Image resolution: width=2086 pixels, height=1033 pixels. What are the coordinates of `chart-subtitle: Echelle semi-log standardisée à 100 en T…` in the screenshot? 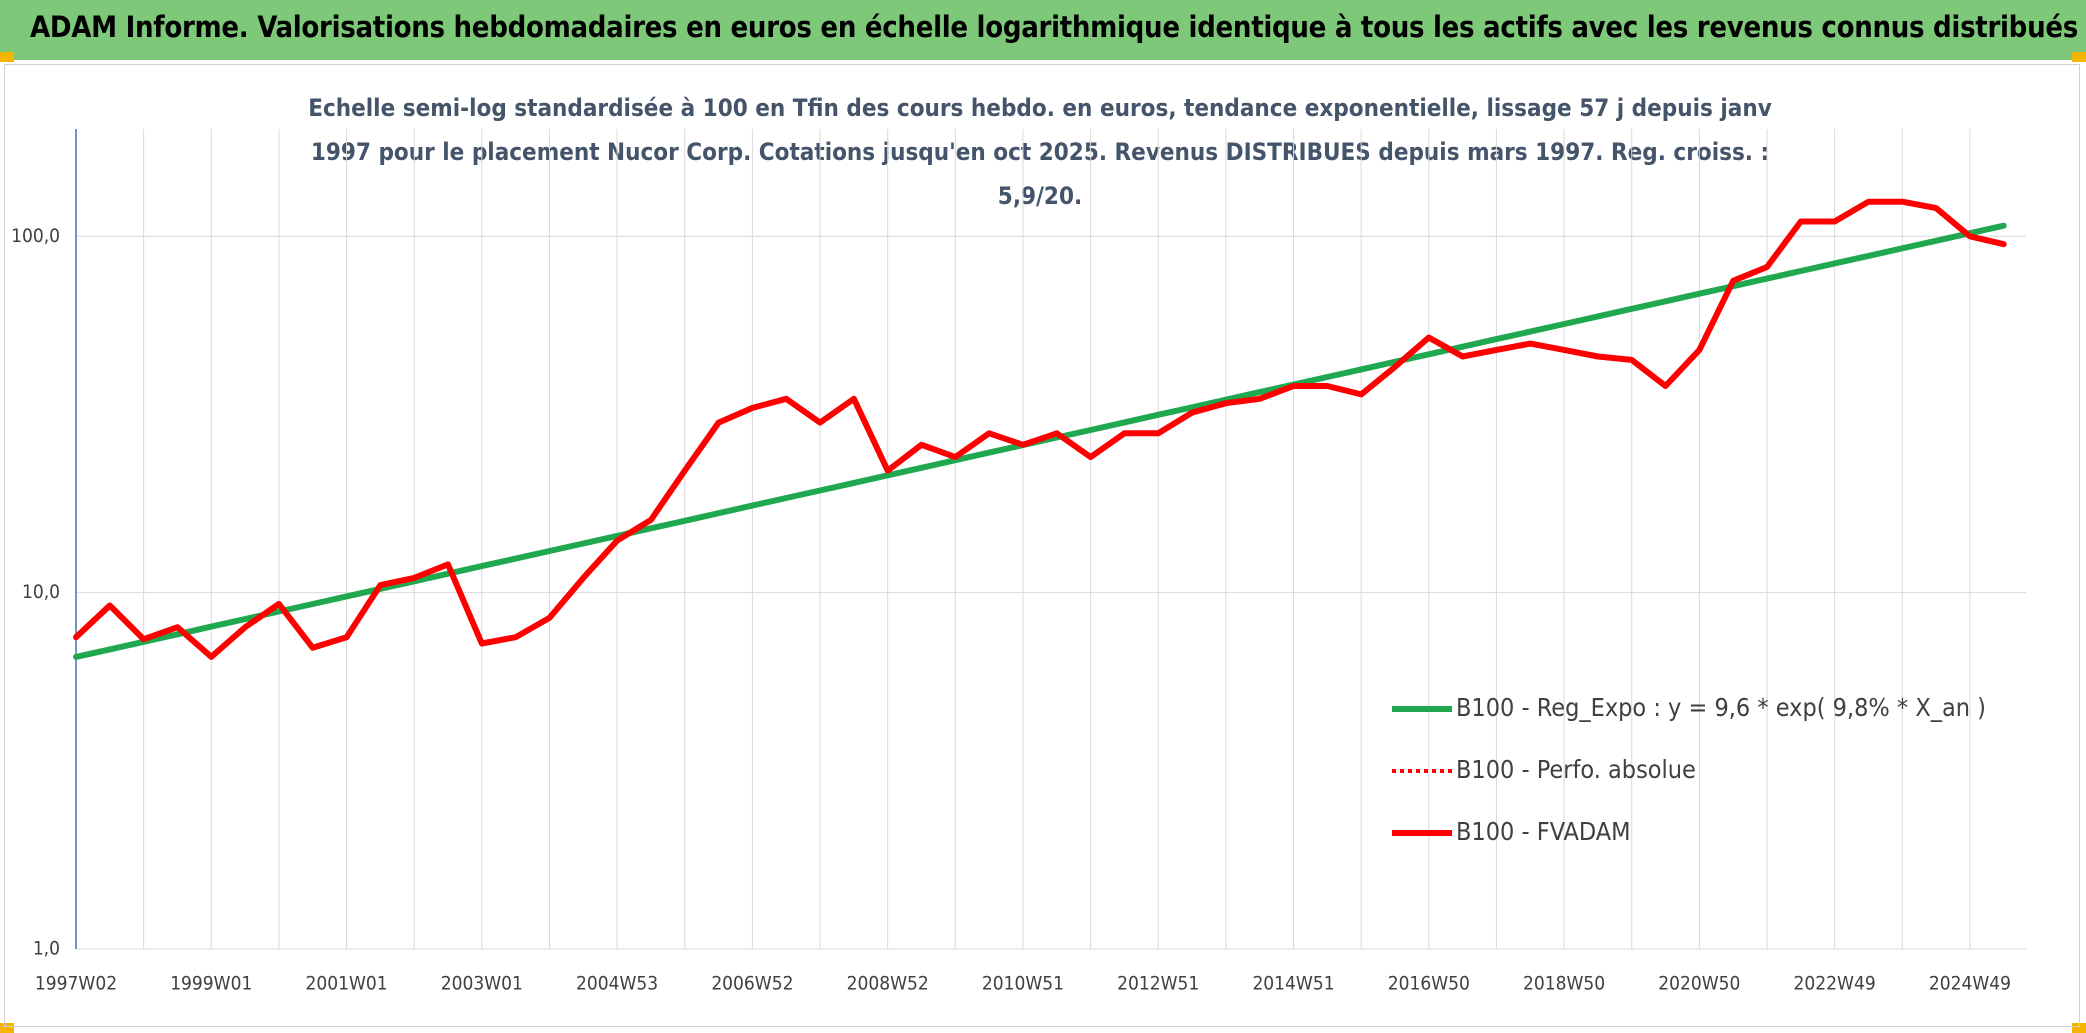 It's located at (1040, 152).